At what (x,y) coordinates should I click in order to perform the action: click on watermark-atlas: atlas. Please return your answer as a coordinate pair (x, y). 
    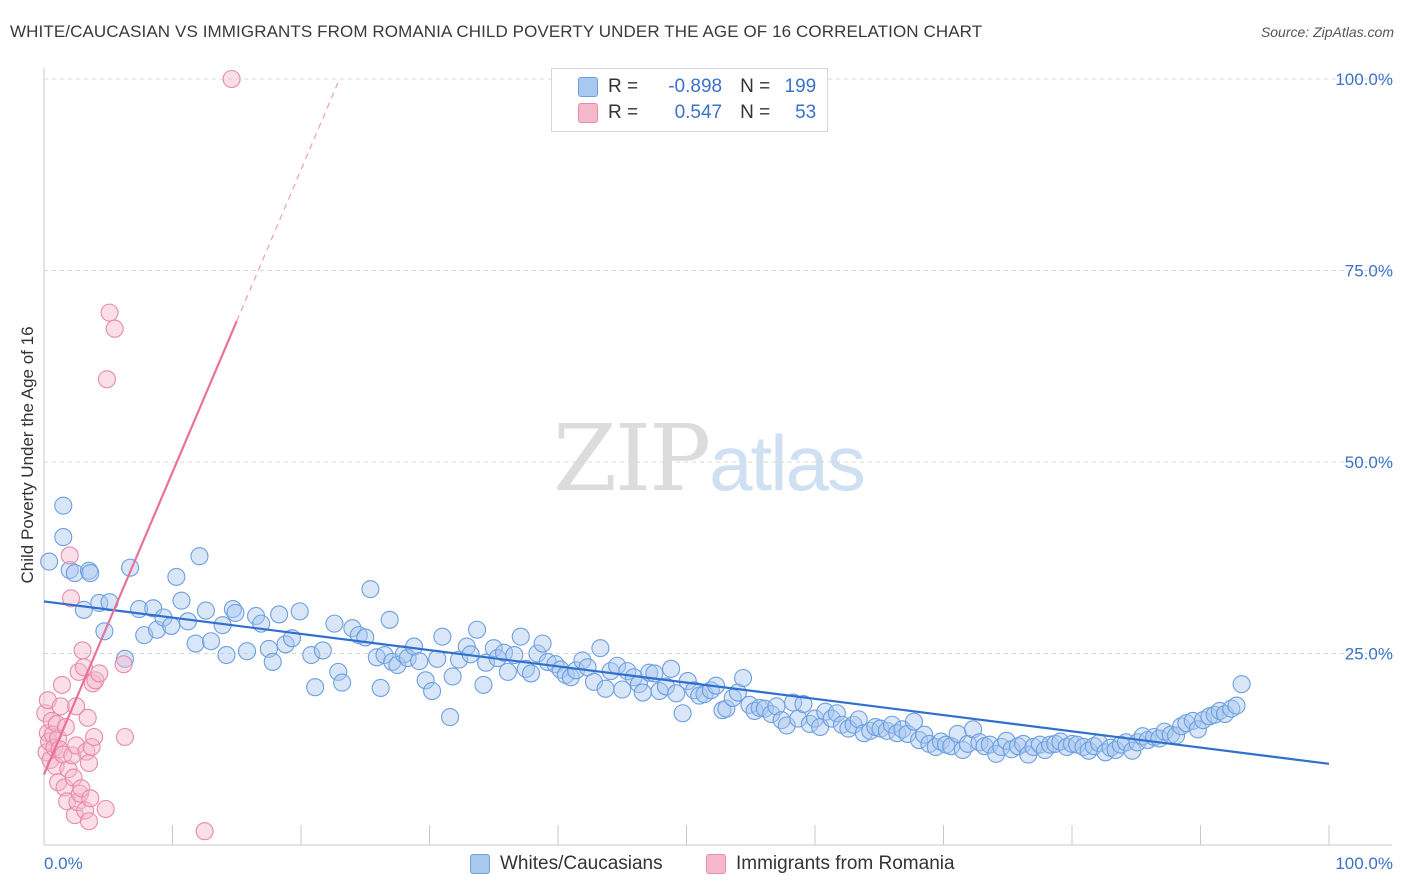
    Looking at the image, I should click on (787, 463).